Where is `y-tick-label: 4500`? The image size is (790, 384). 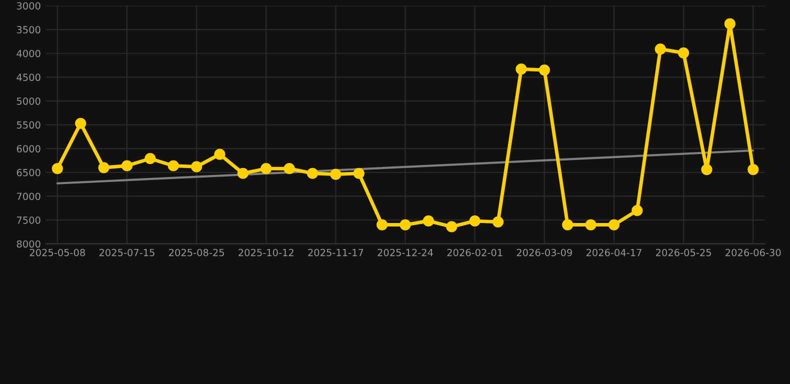
y-tick-label: 4500 is located at coordinates (28, 78).